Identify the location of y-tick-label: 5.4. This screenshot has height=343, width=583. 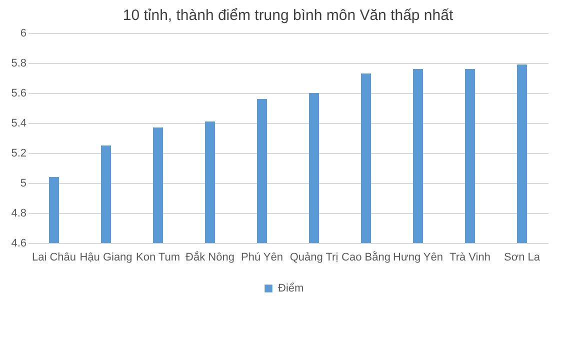
(18, 124).